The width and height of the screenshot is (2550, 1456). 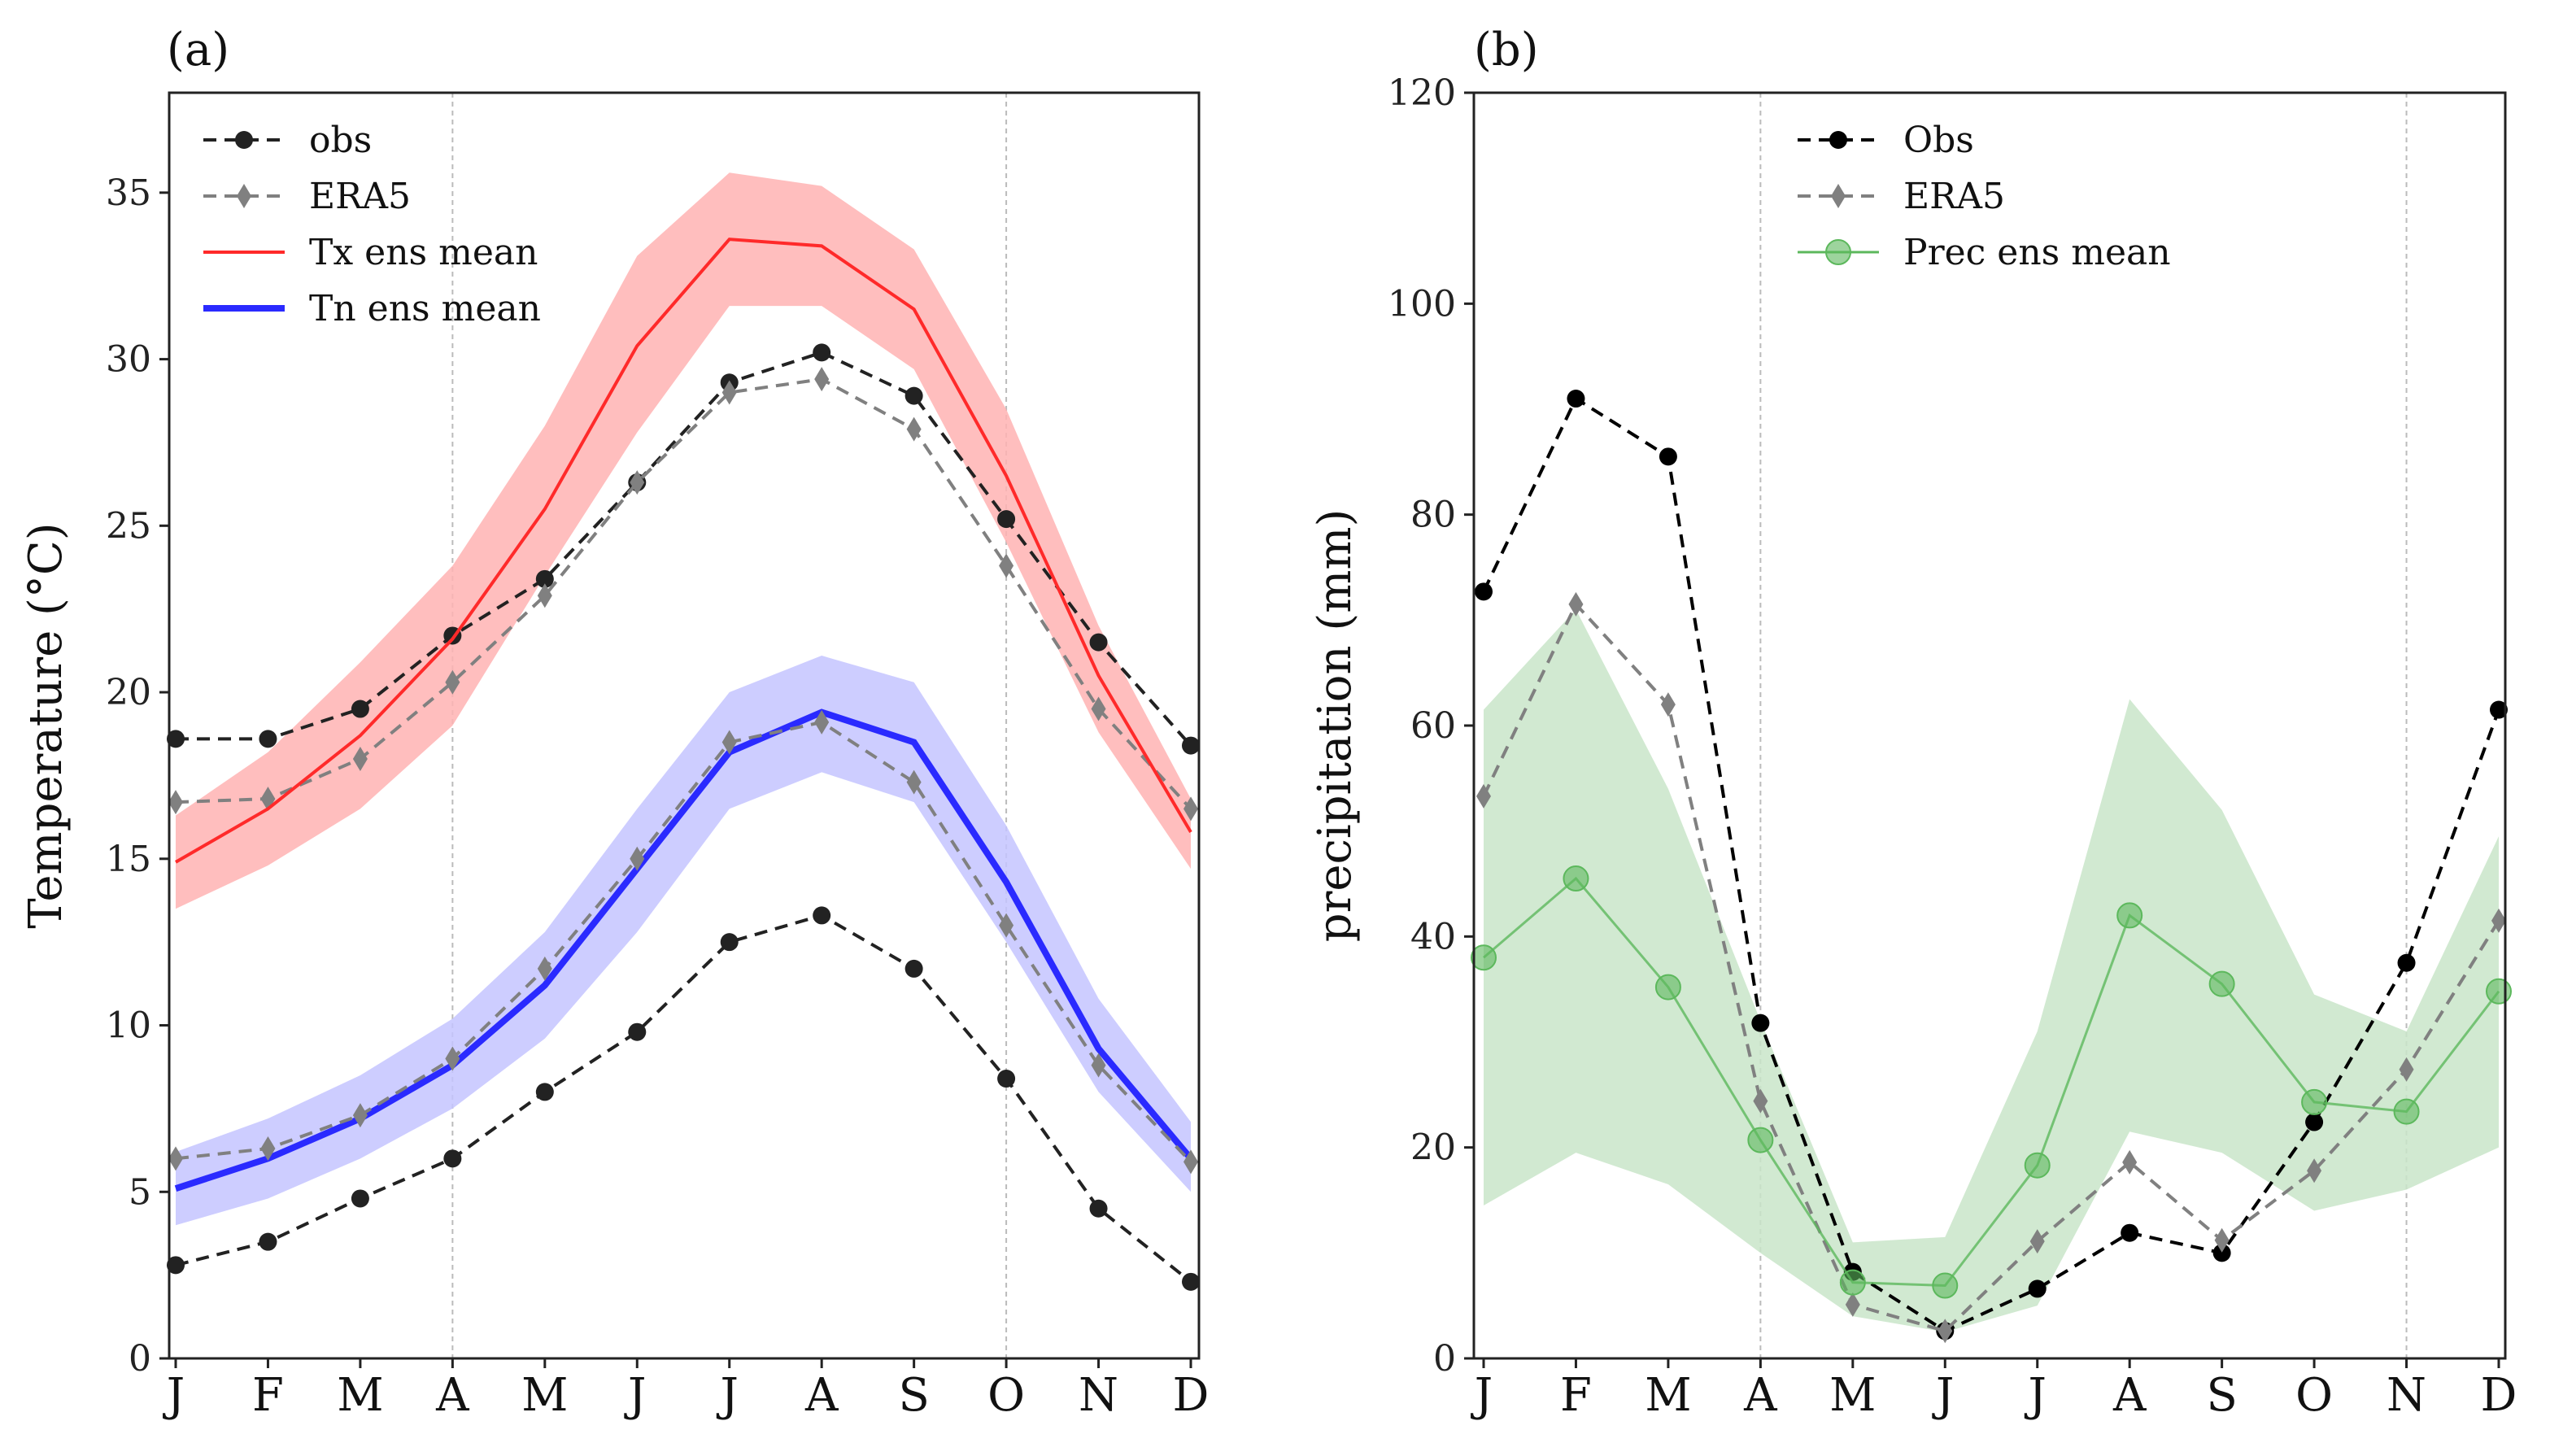 What do you see at coordinates (2499, 1395) in the screenshot?
I see `x-tick-label: D` at bounding box center [2499, 1395].